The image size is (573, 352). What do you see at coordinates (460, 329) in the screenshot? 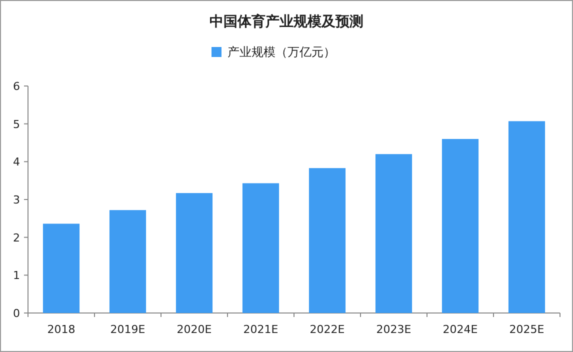
I see `x-tick-label: 2024E` at bounding box center [460, 329].